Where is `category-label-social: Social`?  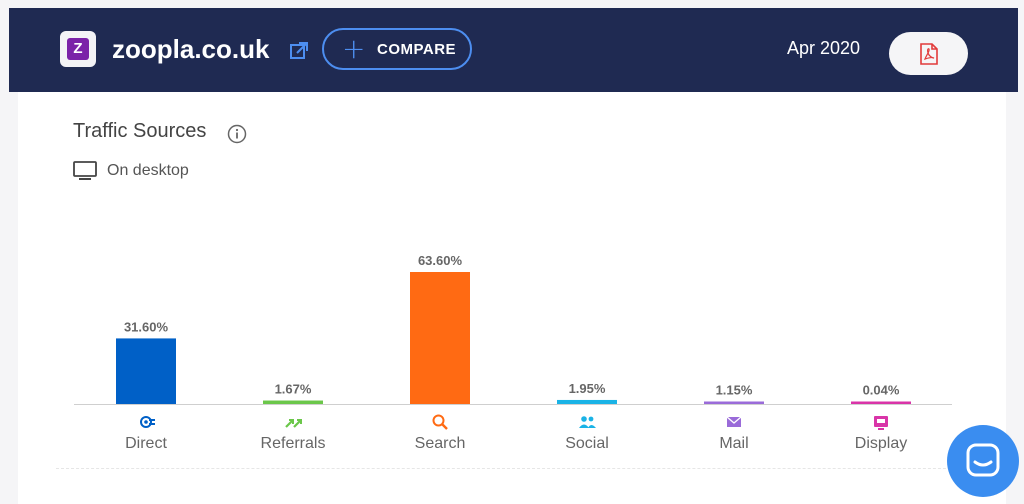 category-label-social: Social is located at coordinates (587, 443).